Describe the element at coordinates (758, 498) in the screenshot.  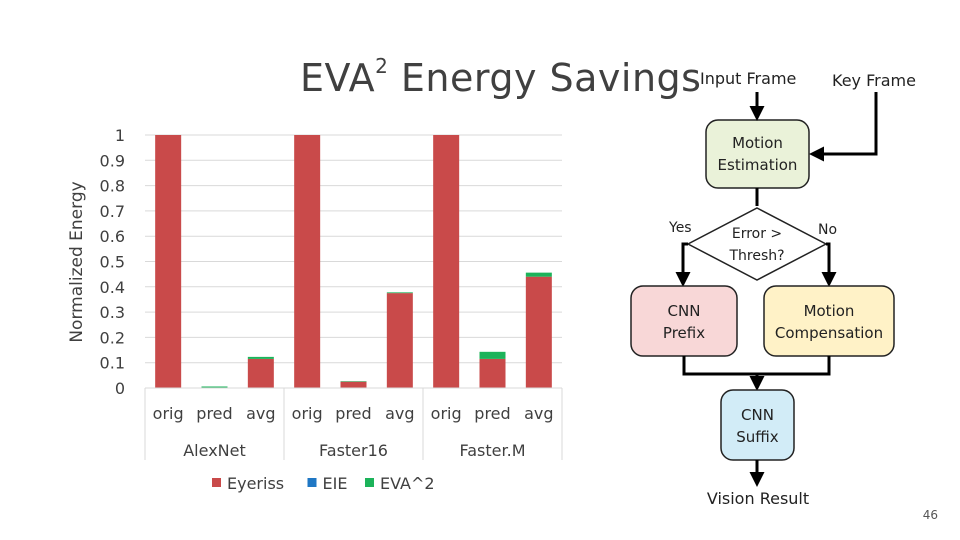
I see `vision-result-label: Vision Result` at that location.